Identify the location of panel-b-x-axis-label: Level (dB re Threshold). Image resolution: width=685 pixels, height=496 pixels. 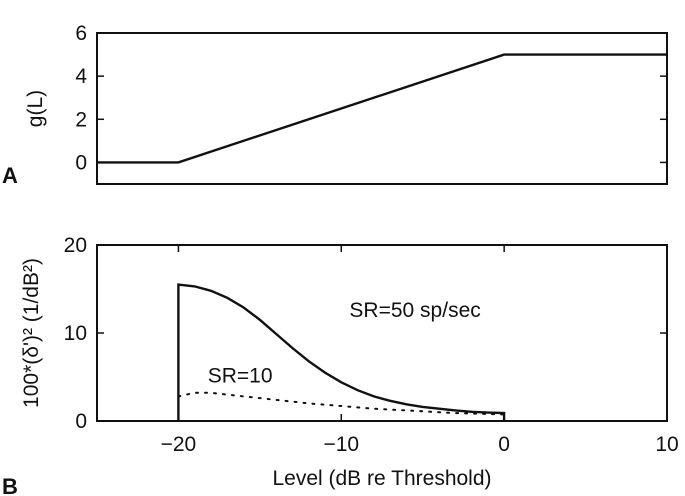
(381, 478).